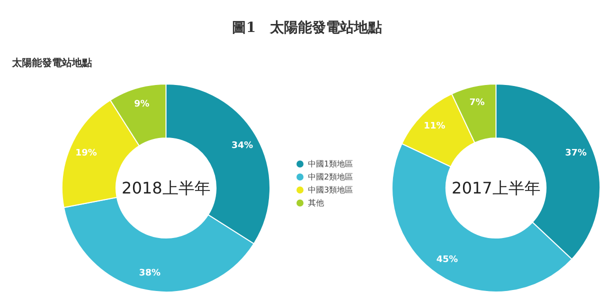 This screenshot has height=297, width=614. Describe the element at coordinates (447, 259) in the screenshot. I see `data-label: 45%` at that location.